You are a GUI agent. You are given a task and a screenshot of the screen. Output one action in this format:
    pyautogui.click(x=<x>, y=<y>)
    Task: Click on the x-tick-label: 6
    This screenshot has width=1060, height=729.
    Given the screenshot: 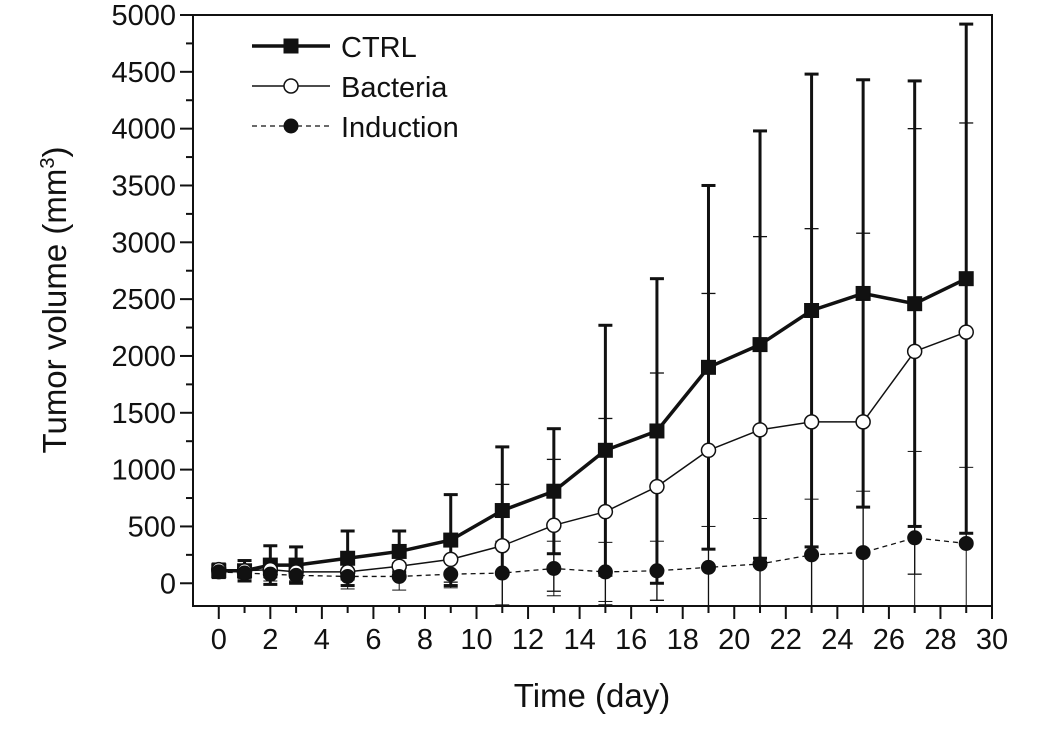 What is the action you would take?
    pyautogui.click(x=373, y=640)
    